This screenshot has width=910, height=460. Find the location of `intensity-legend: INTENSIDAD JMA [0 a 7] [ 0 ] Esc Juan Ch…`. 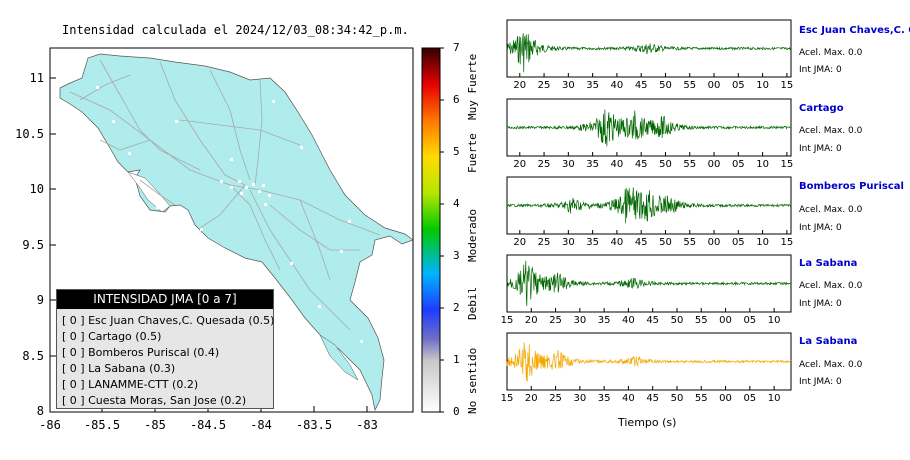

intensity-legend: INTENSIDAD JMA [0 a 7] [ 0 ] Esc Juan Ch… is located at coordinates (165, 349).